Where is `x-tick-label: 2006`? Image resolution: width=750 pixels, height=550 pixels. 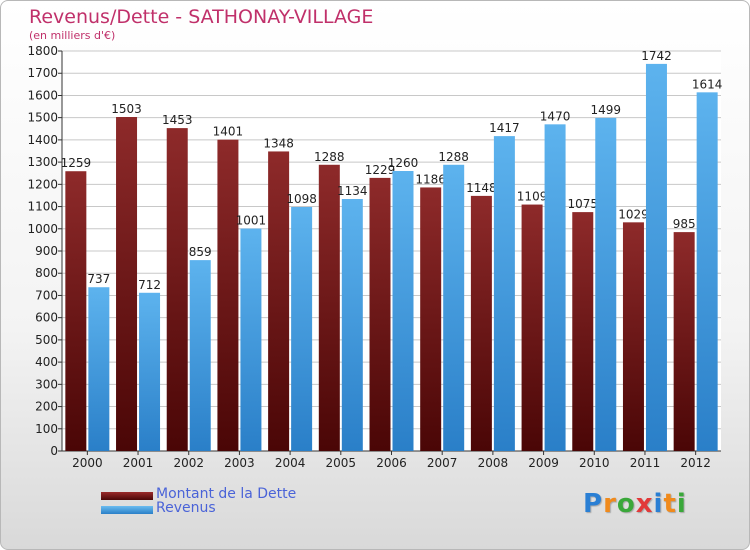
x-tick-label: 2006 is located at coordinates (391, 463).